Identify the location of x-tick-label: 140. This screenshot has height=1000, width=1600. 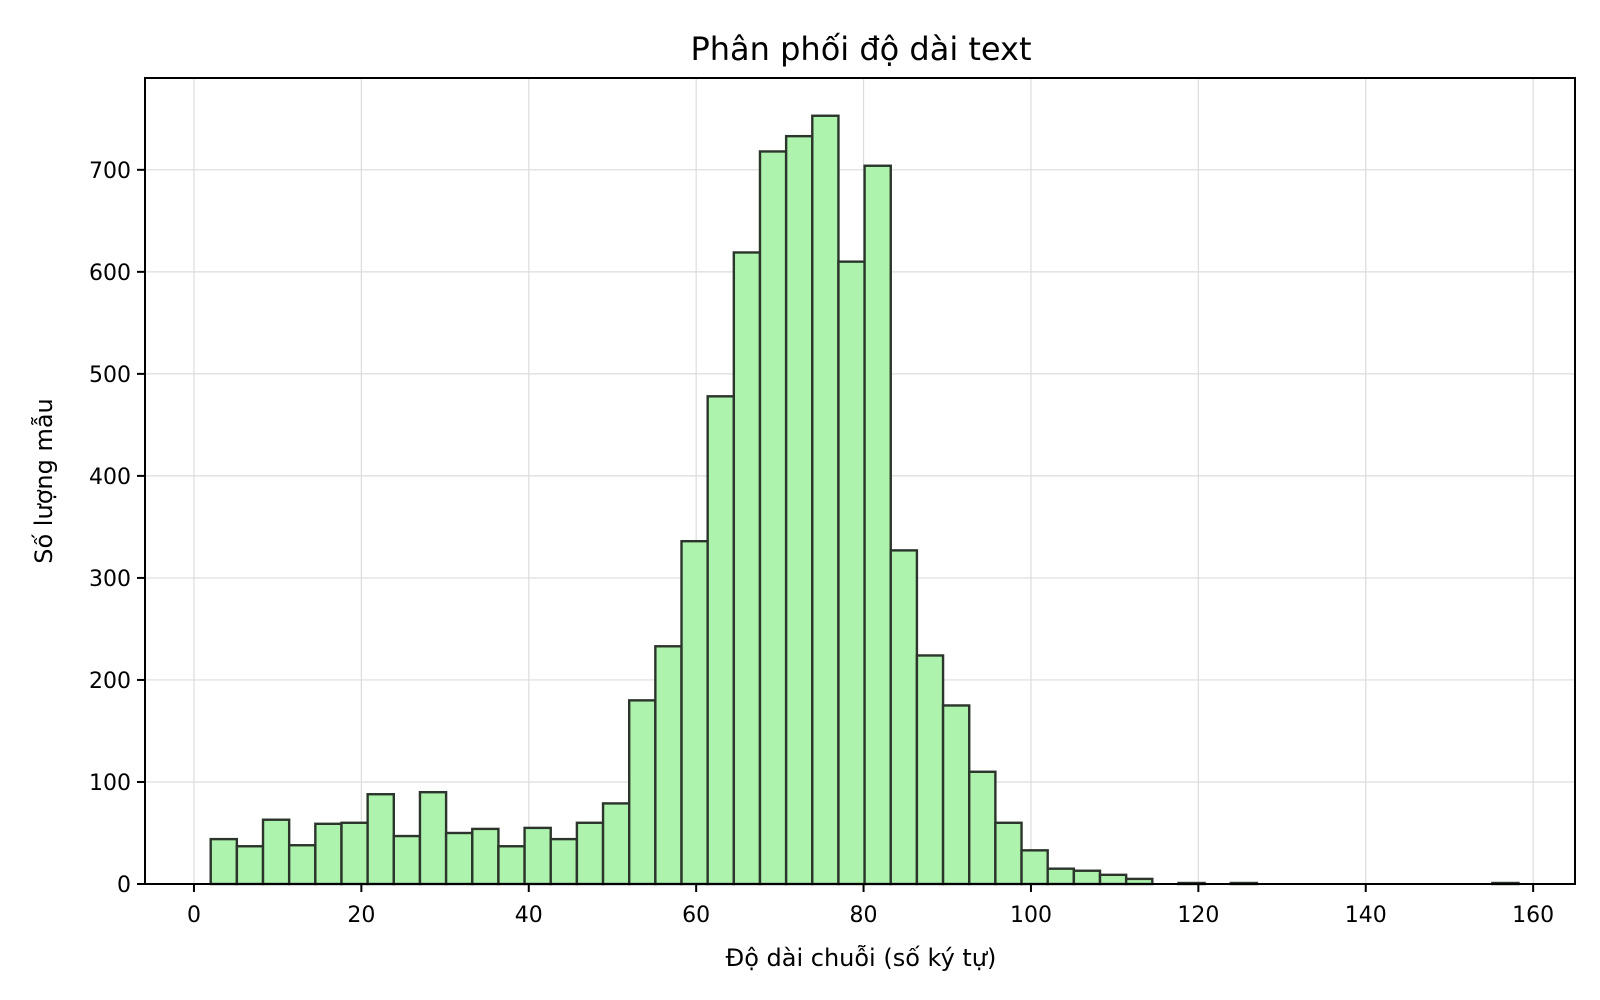
(1366, 915).